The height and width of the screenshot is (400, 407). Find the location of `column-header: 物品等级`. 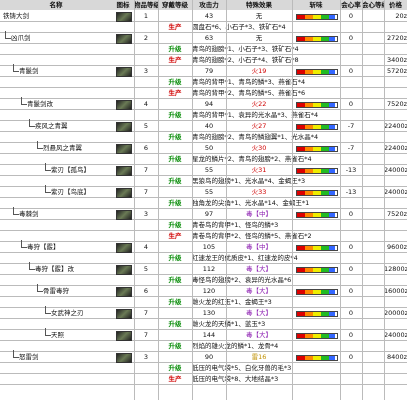

column-header: 物品等级 is located at coordinates (146, 5).